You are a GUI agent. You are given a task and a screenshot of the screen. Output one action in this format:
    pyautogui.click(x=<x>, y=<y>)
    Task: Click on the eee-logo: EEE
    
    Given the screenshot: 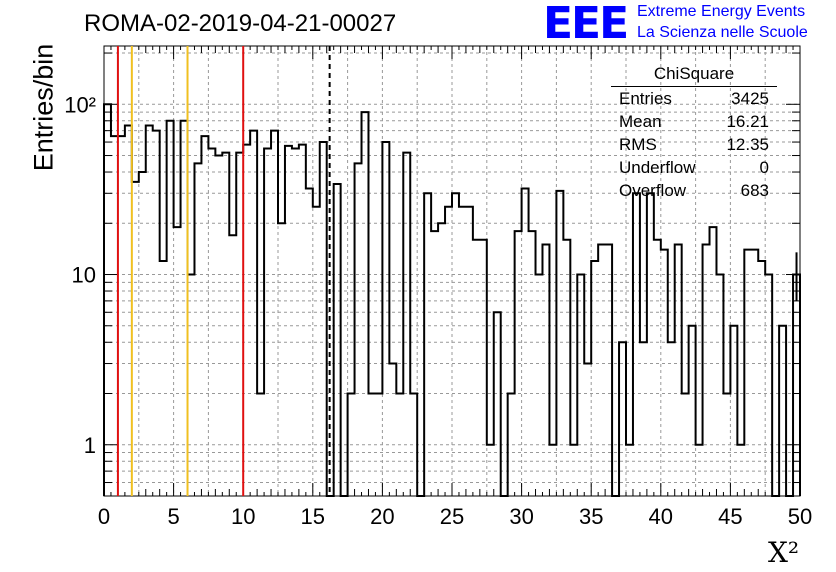 What is the action you would take?
    pyautogui.click(x=586, y=24)
    